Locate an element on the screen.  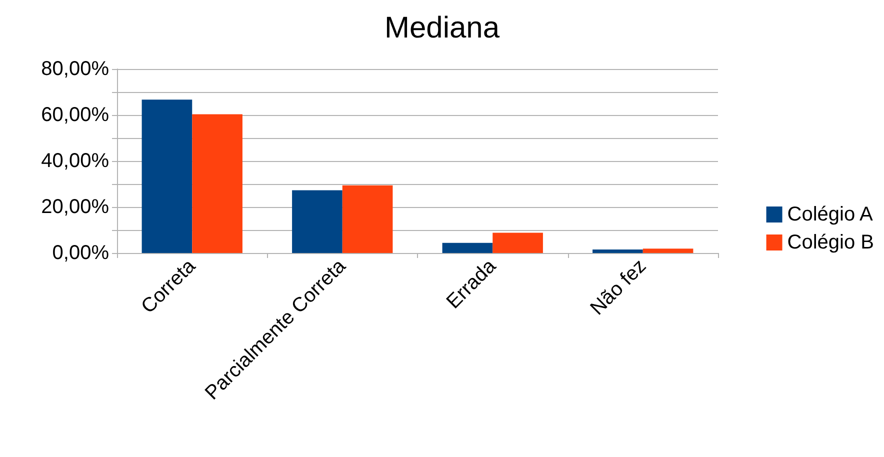
x-tick-label: Não fez is located at coordinates (618, 287).